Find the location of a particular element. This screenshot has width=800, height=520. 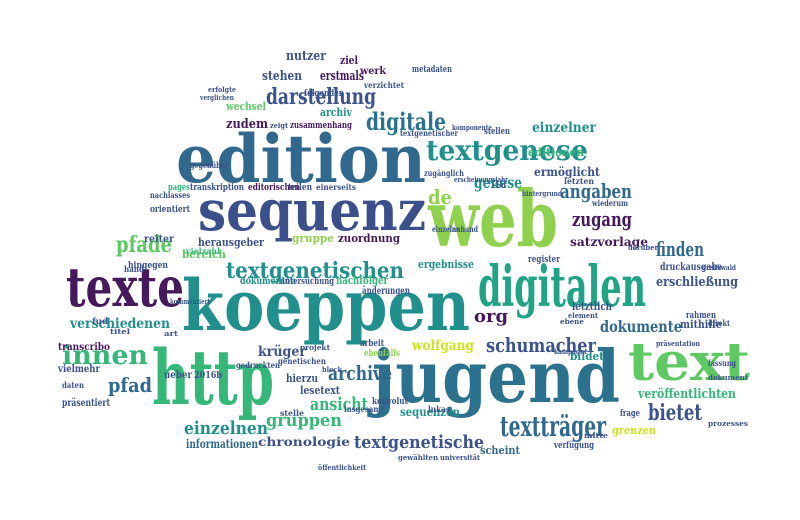

word: teilen is located at coordinates (300, 188).